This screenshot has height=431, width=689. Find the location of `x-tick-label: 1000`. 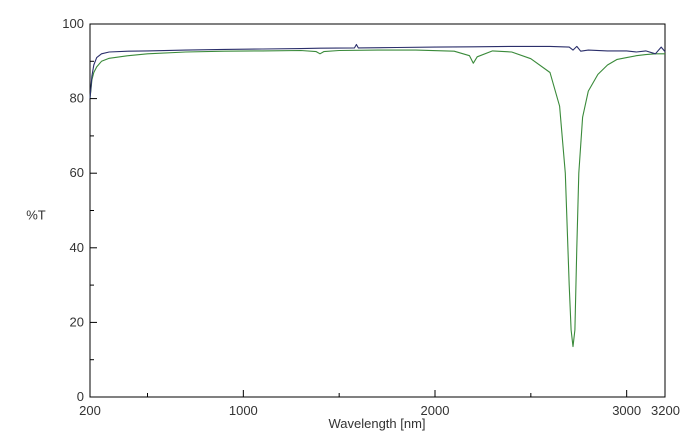

x-tick-label: 1000 is located at coordinates (243, 410).